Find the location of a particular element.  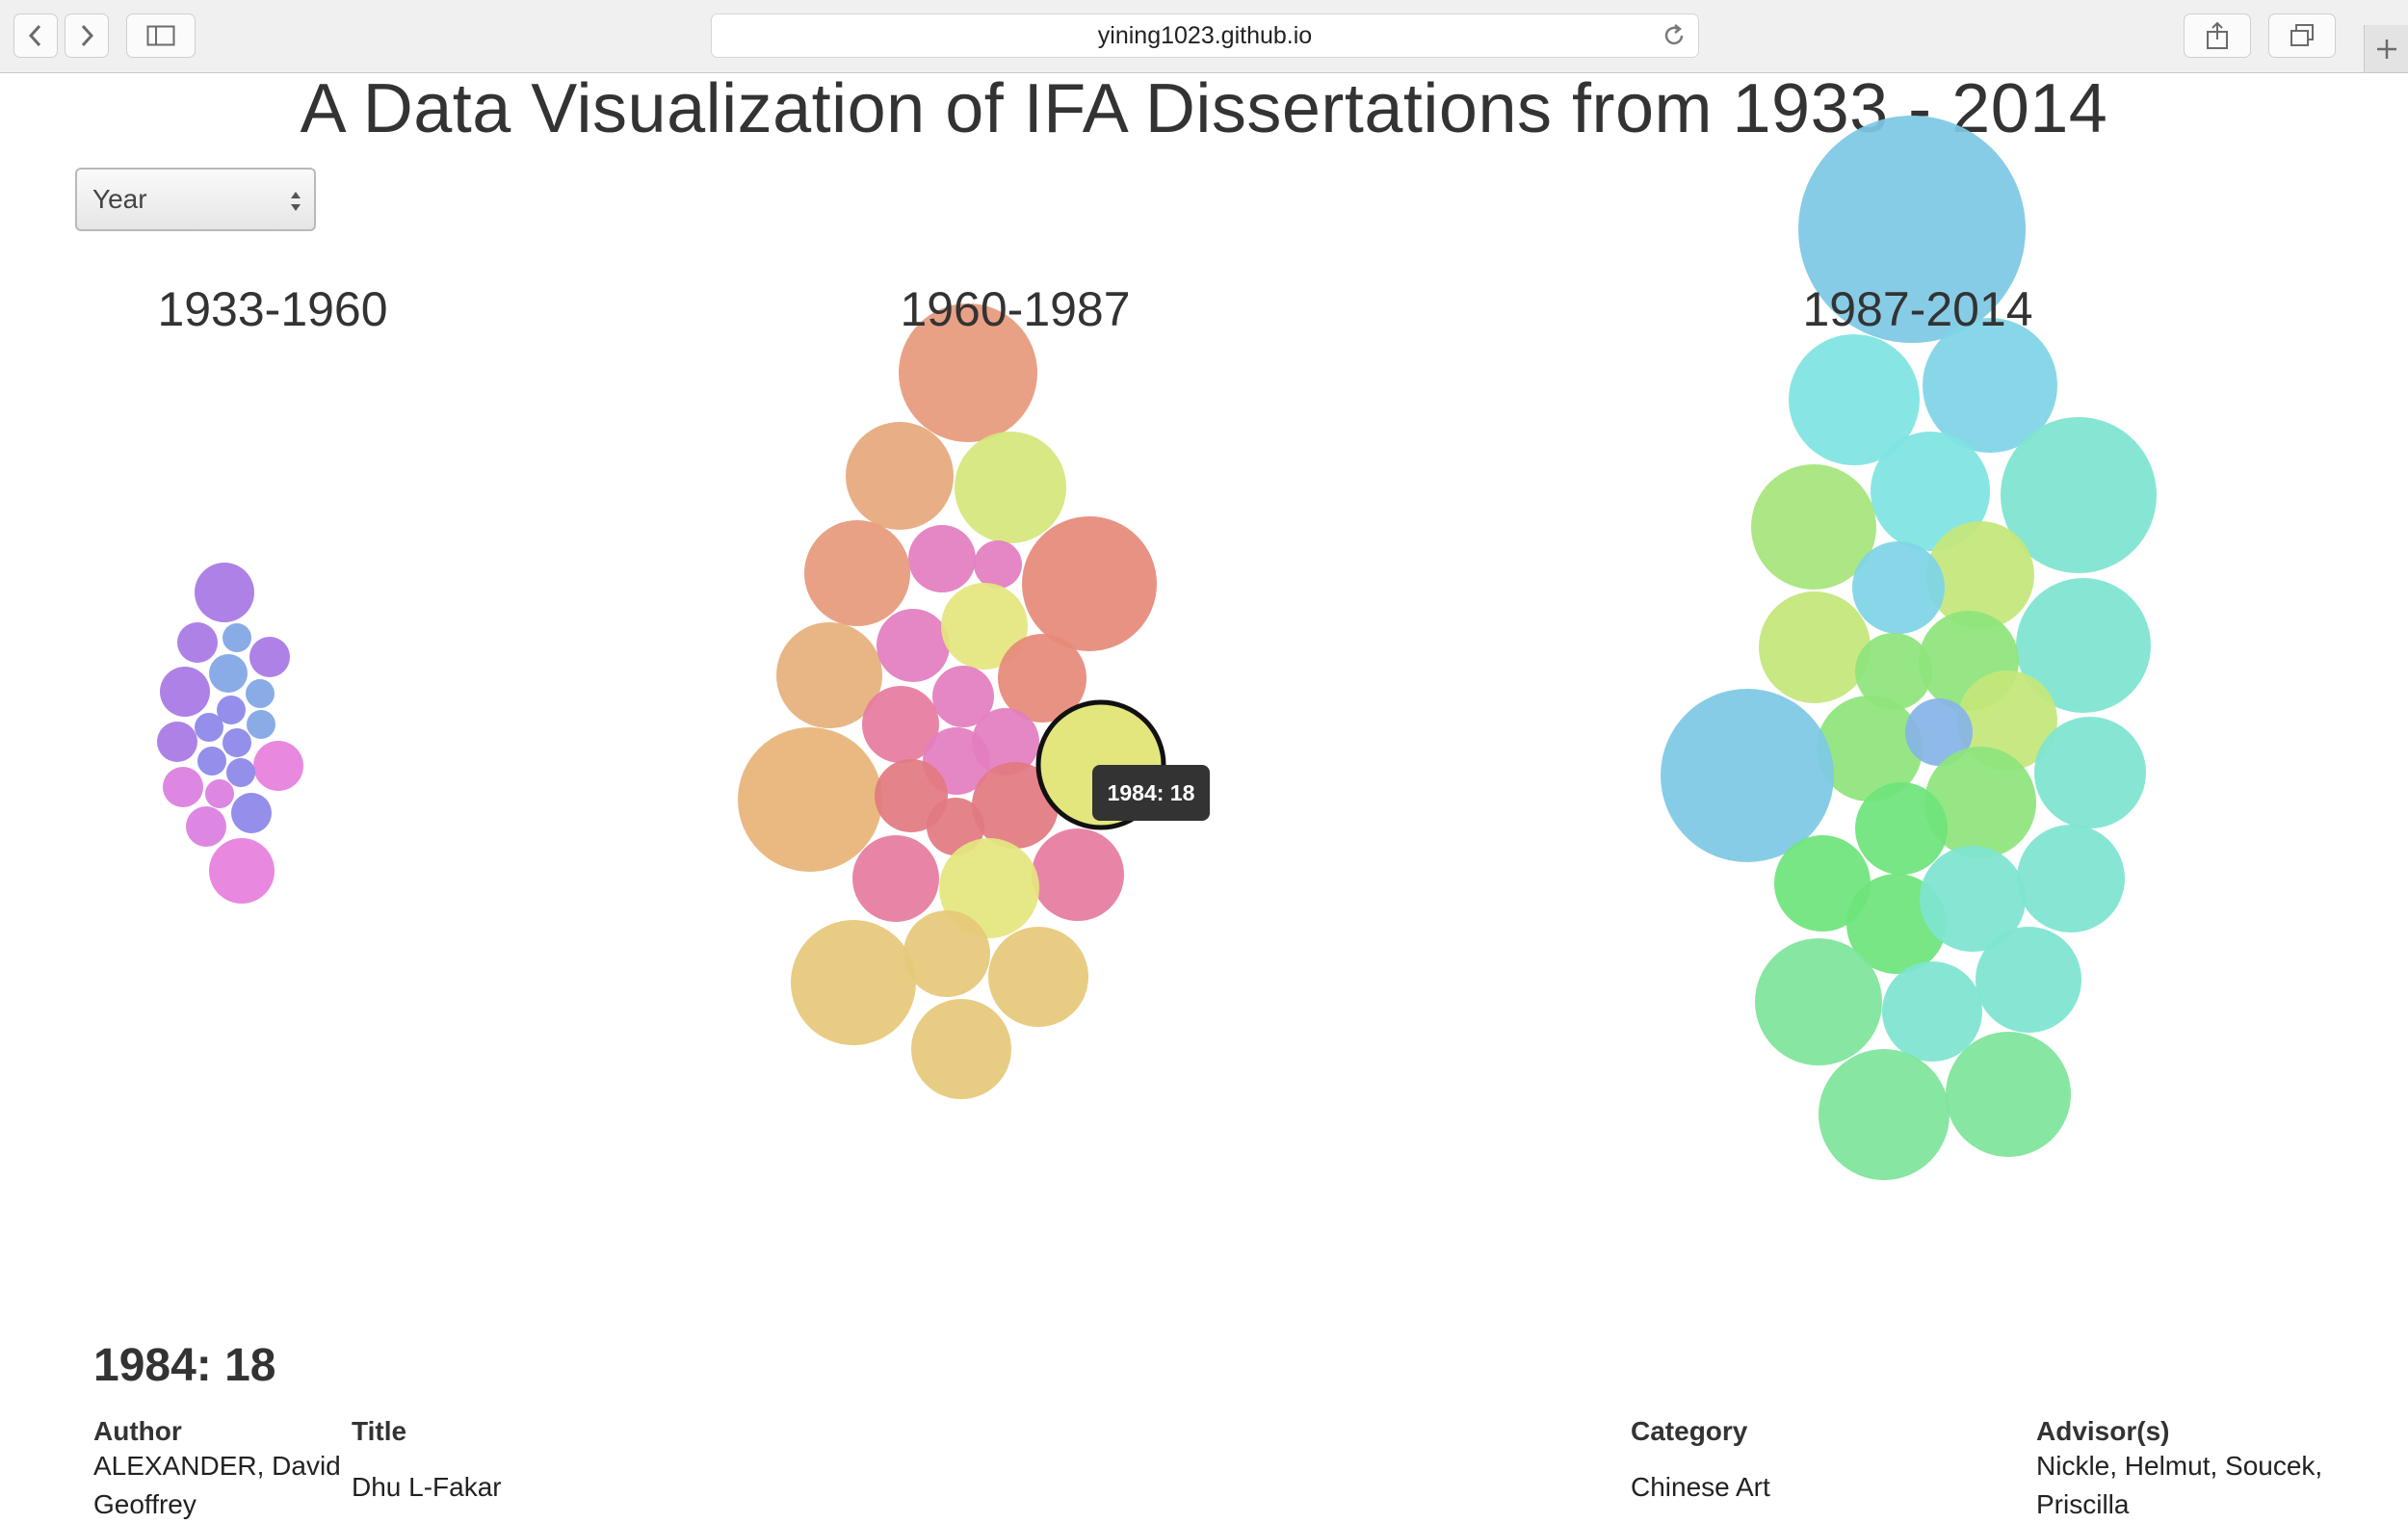

sidebar-icon is located at coordinates (160, 35).